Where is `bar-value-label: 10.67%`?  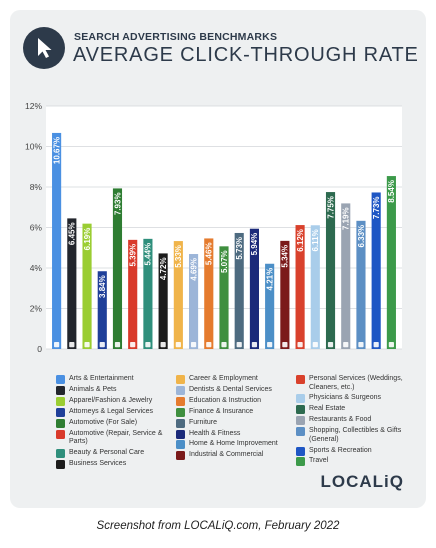
bar-value-label: 10.67% is located at coordinates (56, 150).